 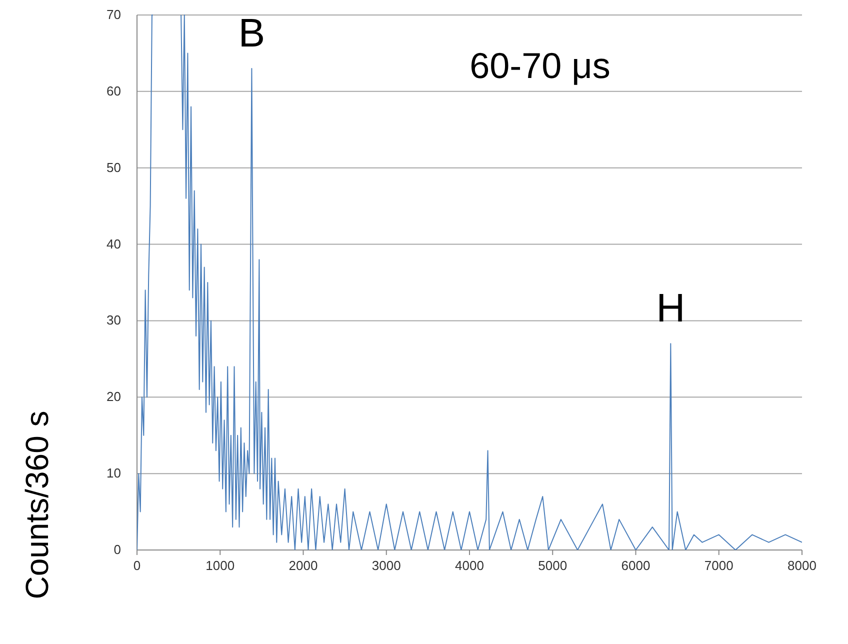 I want to click on y-tick-label: 40, so click(x=113, y=244).